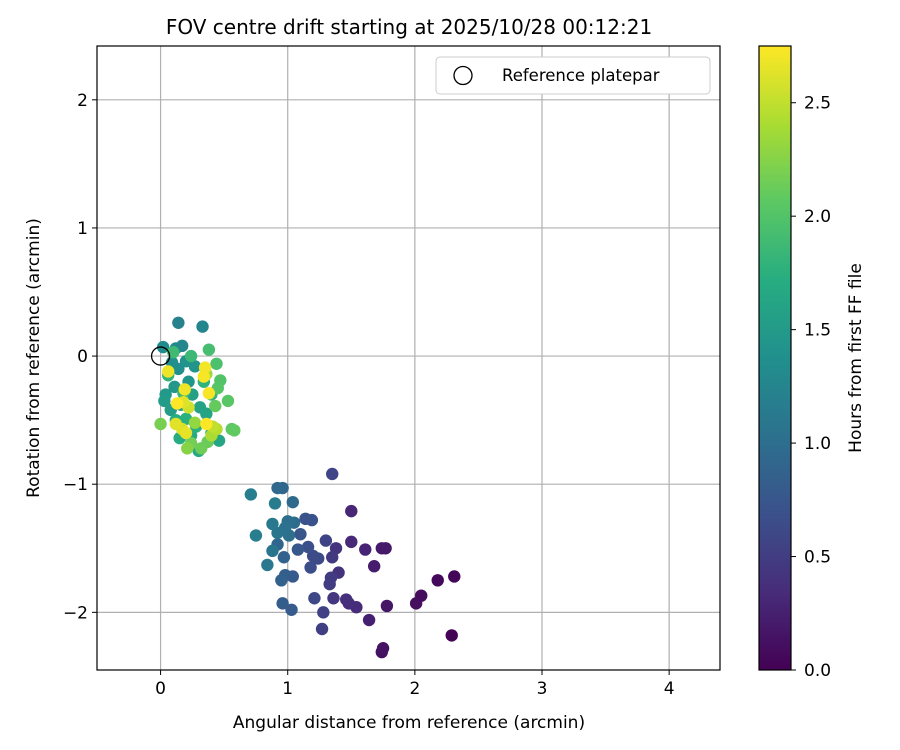 The width and height of the screenshot is (900, 750). I want to click on x-axis-ticks: 0 1 2 3 4, so click(415, 684).